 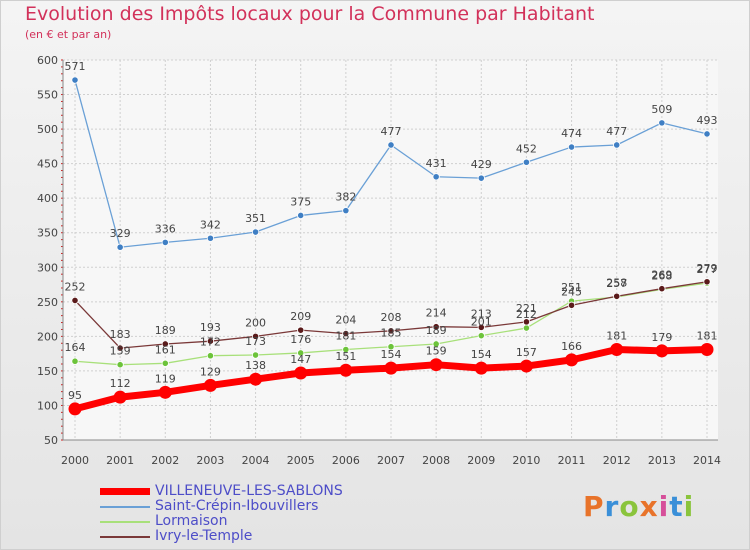 What do you see at coordinates (300, 316) in the screenshot?
I see `data-label-ivry-le-temple: 209` at bounding box center [300, 316].